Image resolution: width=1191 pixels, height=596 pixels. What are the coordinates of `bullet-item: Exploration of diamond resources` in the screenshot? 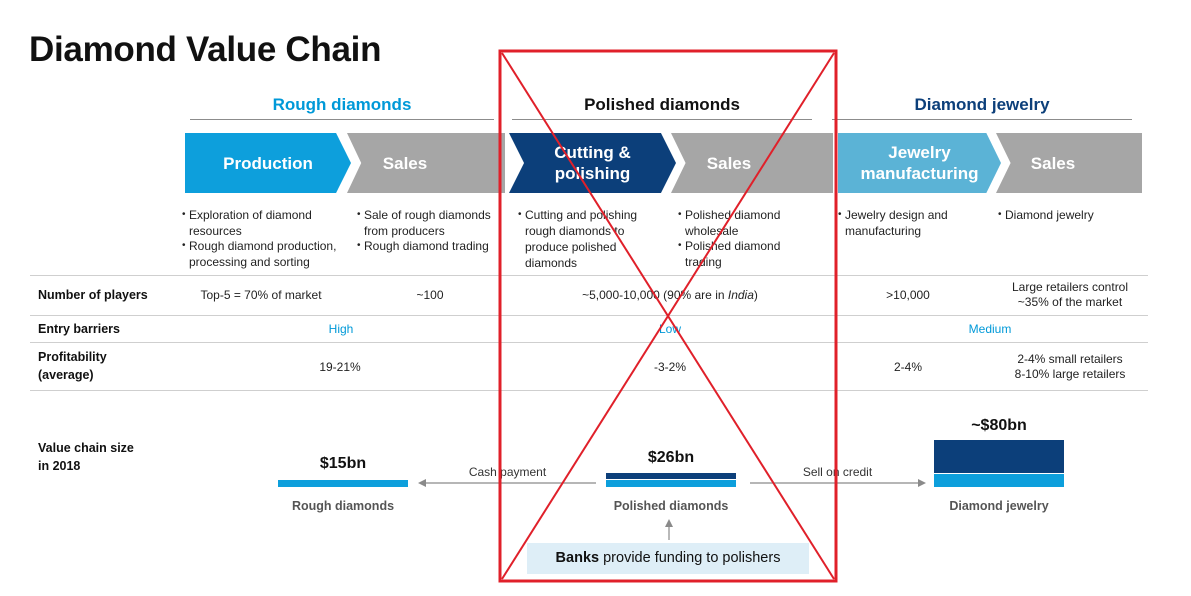 It's located at (263, 223).